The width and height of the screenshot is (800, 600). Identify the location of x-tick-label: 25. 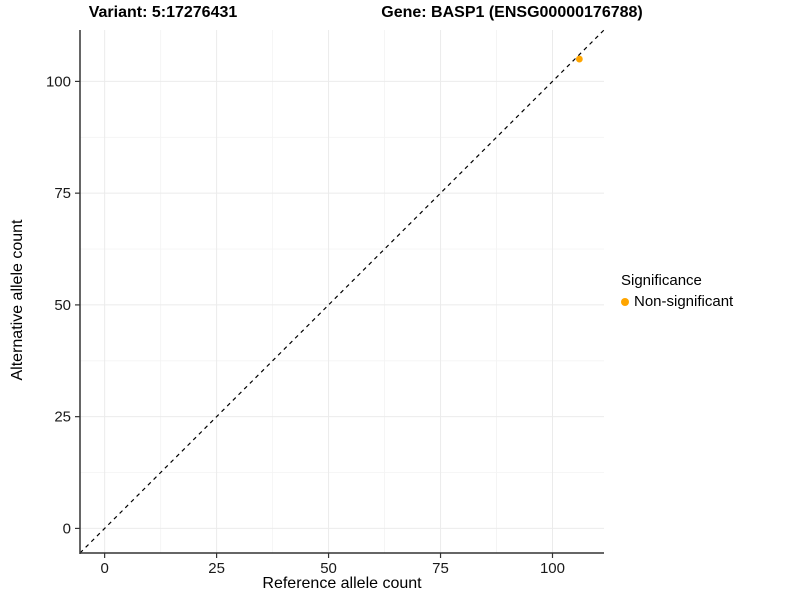
(216, 568).